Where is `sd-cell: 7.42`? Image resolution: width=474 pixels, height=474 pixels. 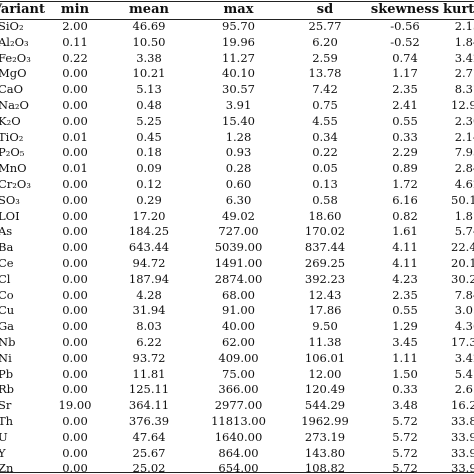 sd-cell: 7.42 is located at coordinates (325, 89).